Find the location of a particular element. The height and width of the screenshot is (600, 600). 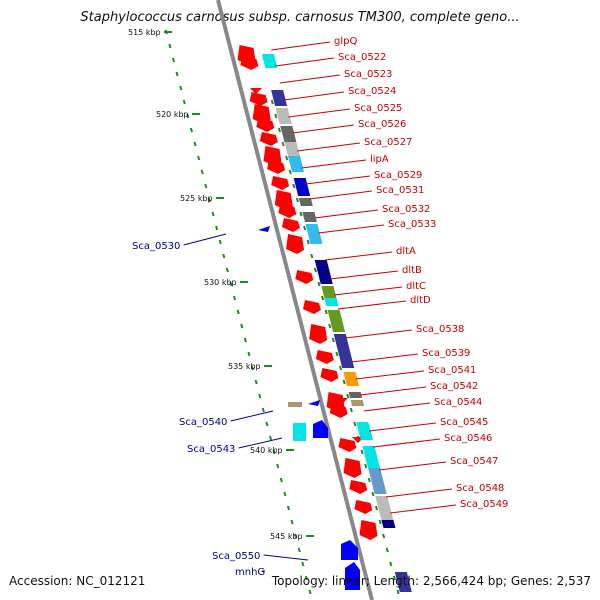

reverse-gene-arrow is located at coordinates (320, 429).